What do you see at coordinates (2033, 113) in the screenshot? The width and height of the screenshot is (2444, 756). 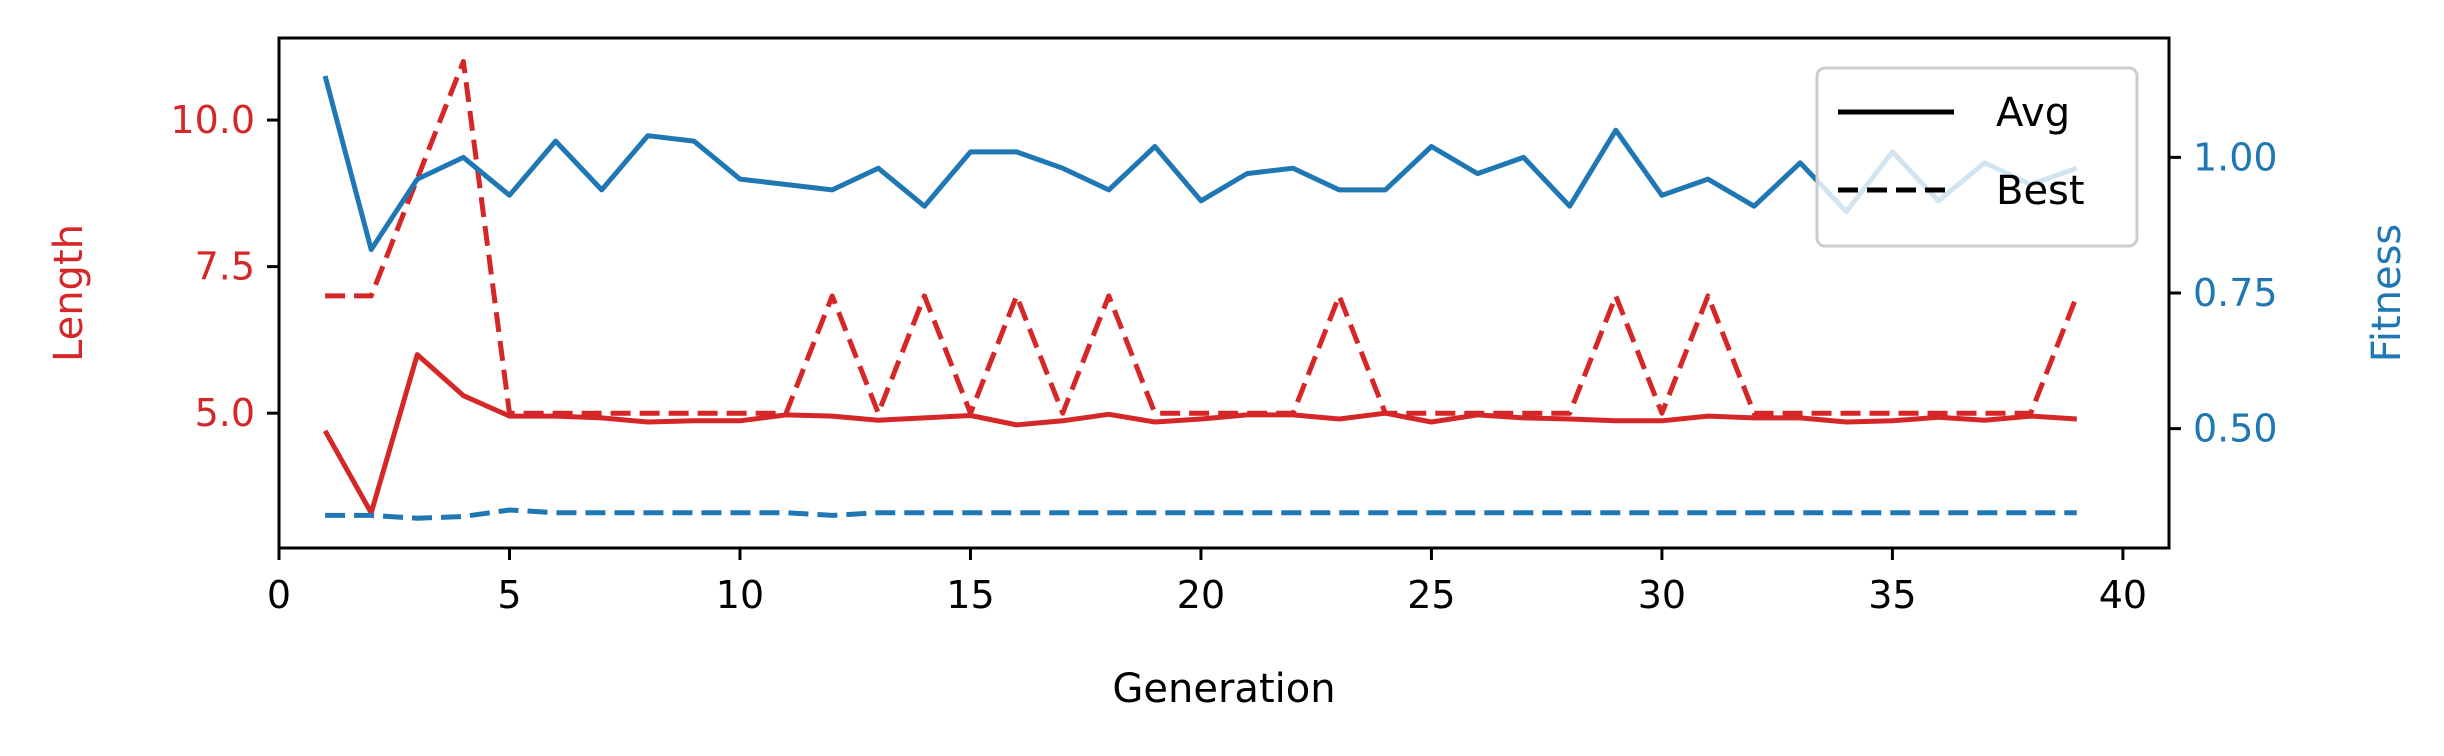 I see `legend-avg-label: Avg` at bounding box center [2033, 113].